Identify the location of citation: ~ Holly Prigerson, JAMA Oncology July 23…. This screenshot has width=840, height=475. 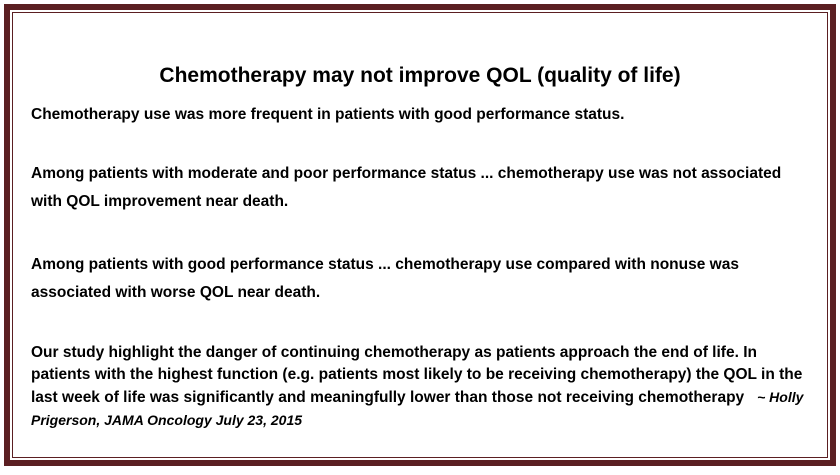
(417, 408).